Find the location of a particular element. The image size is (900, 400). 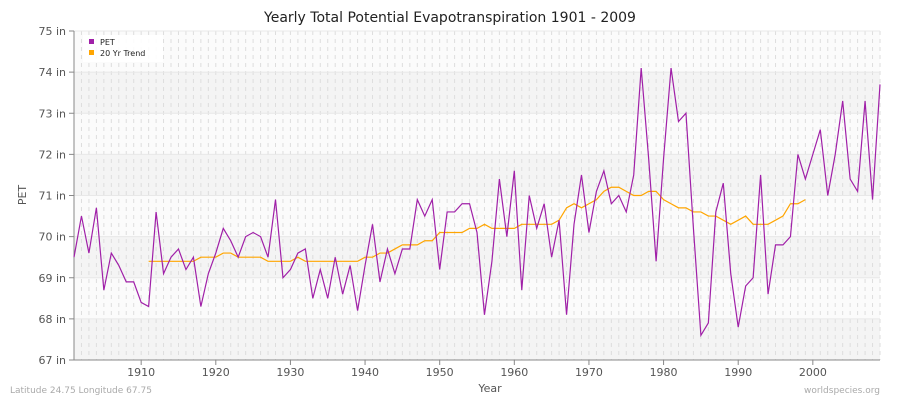

y-tick-label: 69 in is located at coordinates (52, 278).